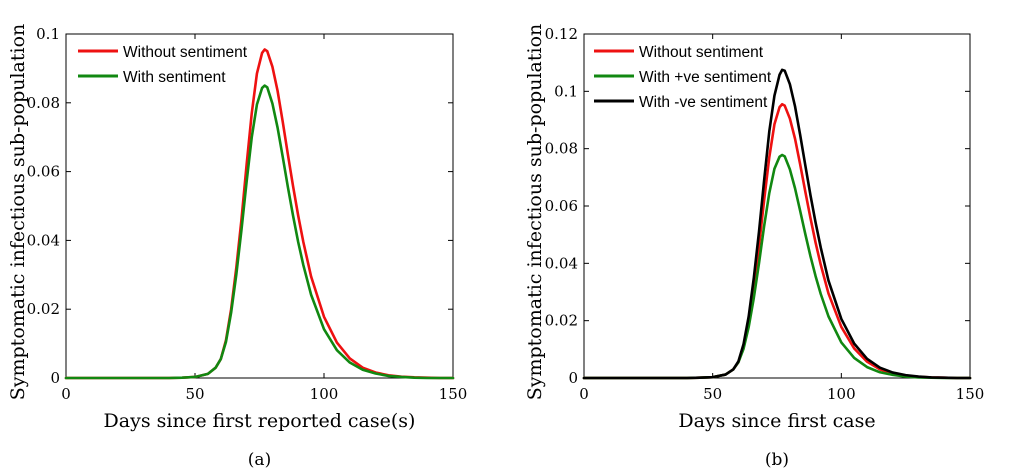 Image resolution: width=1019 pixels, height=471 pixels. I want to click on legend-label-2: With sentiment, so click(174, 77).